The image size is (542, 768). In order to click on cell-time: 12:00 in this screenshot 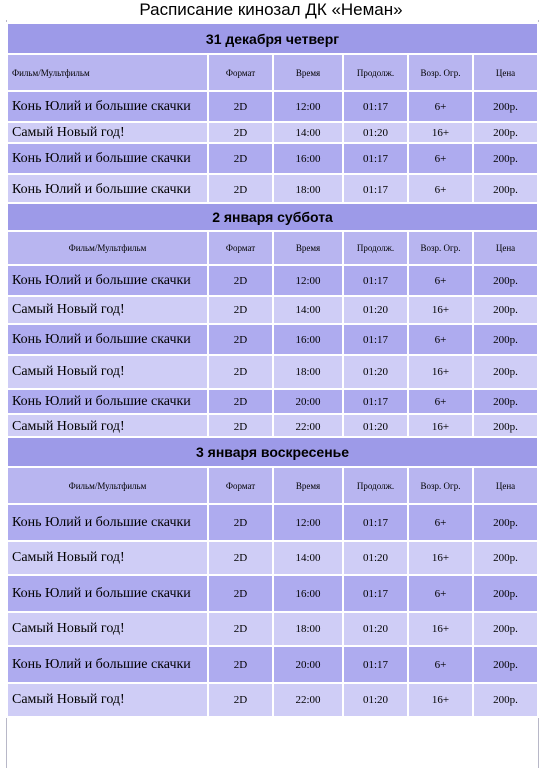, I will do `click(308, 280)`.